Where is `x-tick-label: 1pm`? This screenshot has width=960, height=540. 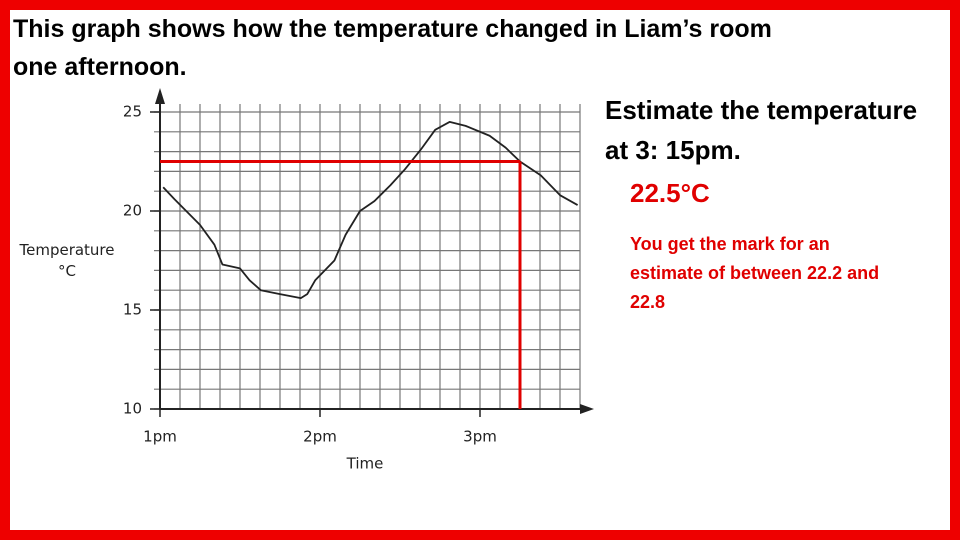
x-tick-label: 1pm is located at coordinates (160, 437).